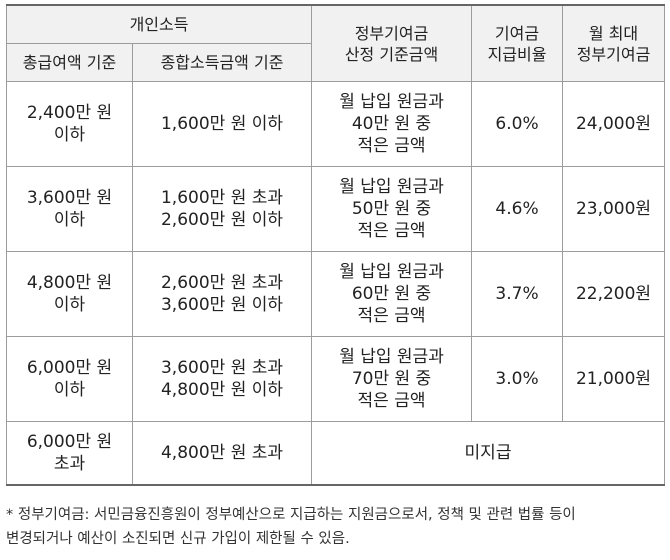 Image resolution: width=670 pixels, height=560 pixels. What do you see at coordinates (222, 453) in the screenshot?
I see `total-income-cell: 4,800만 원 초과` at bounding box center [222, 453].